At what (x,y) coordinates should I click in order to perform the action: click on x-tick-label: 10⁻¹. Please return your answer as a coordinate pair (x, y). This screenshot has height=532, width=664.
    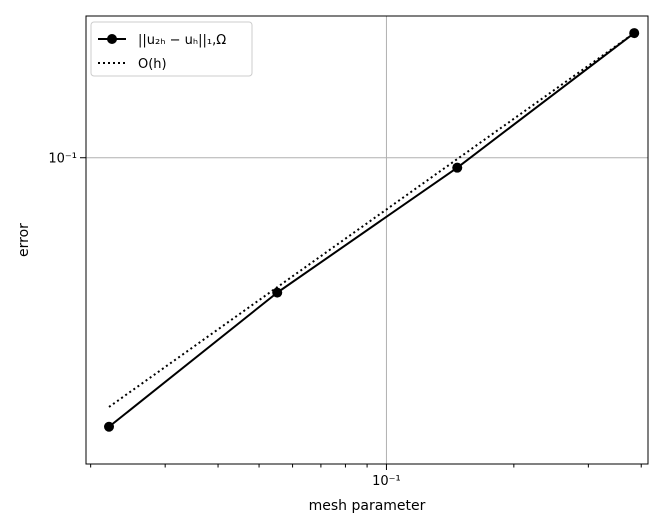
    Looking at the image, I should click on (386, 481).